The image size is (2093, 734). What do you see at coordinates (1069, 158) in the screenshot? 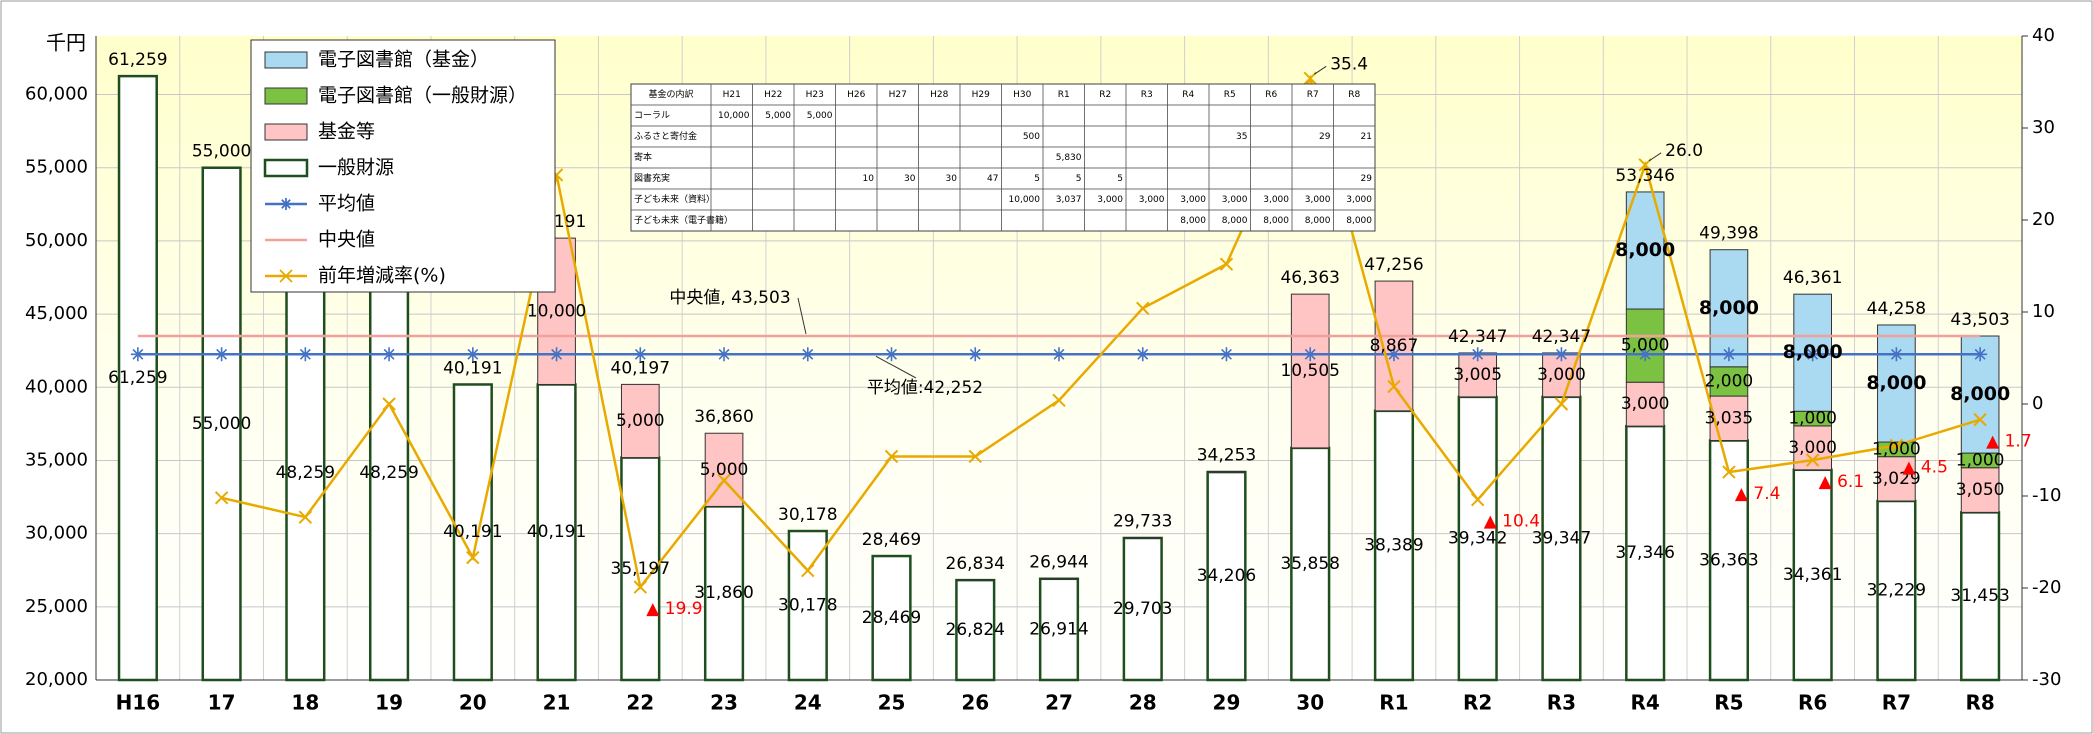
I see `table-cell-text: 5,830` at bounding box center [1069, 158].